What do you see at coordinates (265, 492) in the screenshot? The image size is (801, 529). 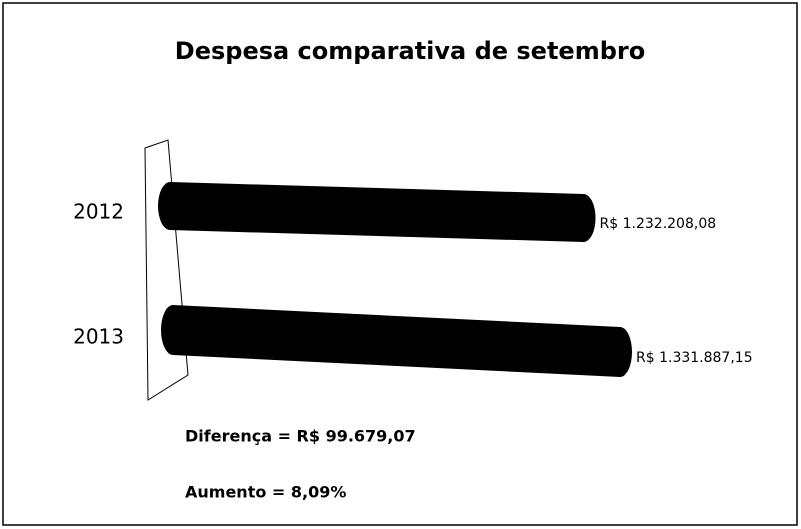 I see `annotation: Aumento = 8,09%` at bounding box center [265, 492].